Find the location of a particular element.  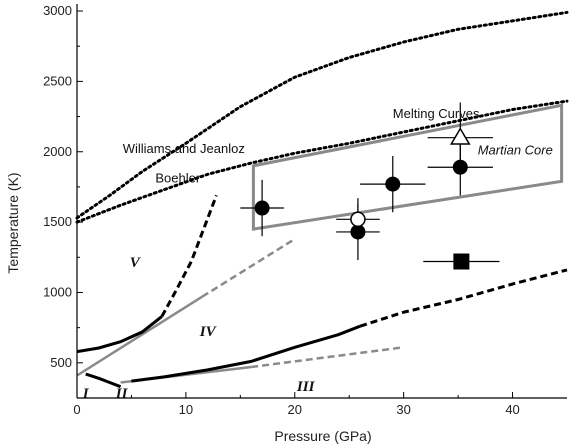

annotation-label: Boehler is located at coordinates (177, 178).